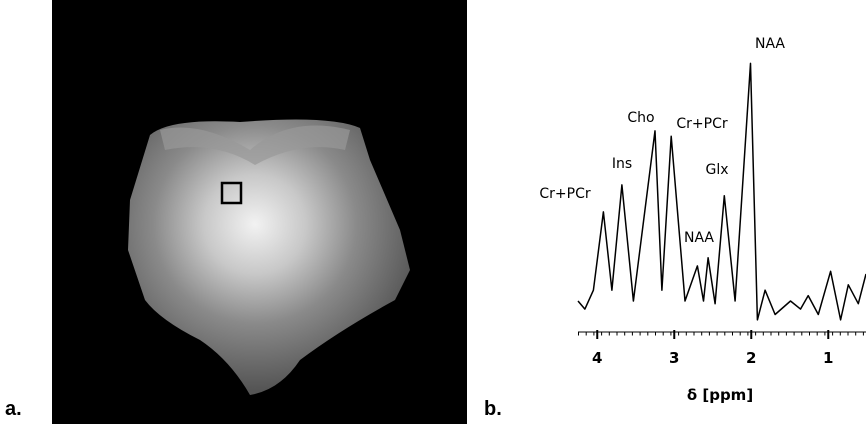 The width and height of the screenshot is (866, 424). I want to click on x-axis-label: δ [ppm], so click(720, 395).